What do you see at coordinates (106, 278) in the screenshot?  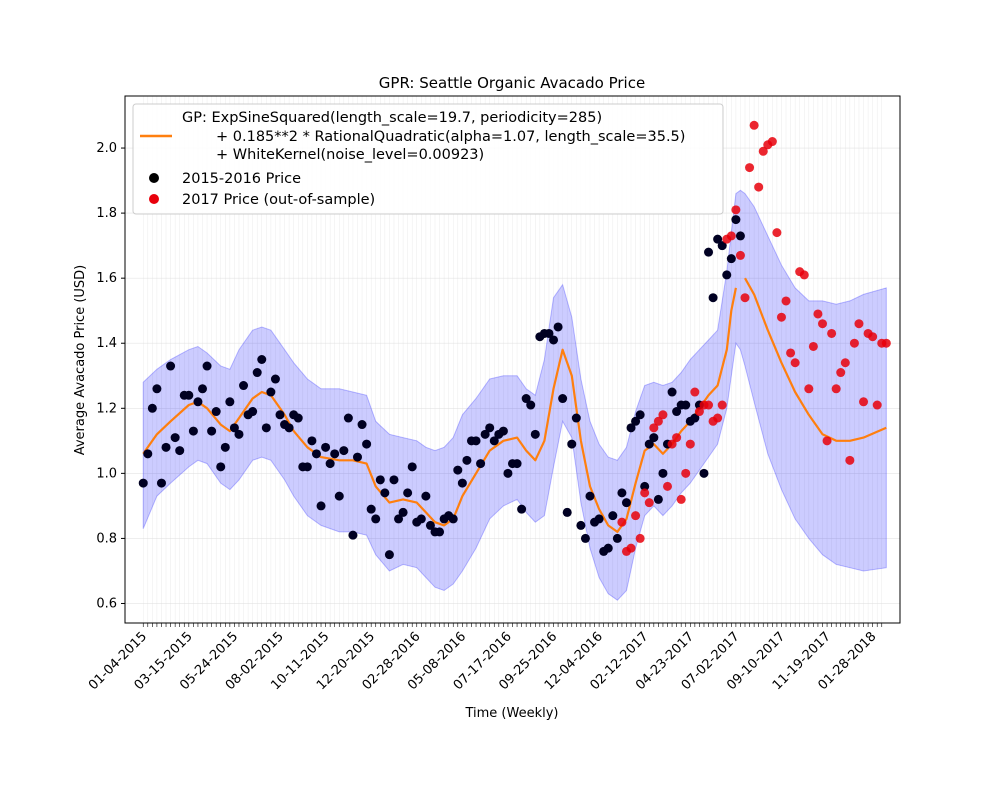 I see `y-tick-label: 1.6` at bounding box center [106, 278].